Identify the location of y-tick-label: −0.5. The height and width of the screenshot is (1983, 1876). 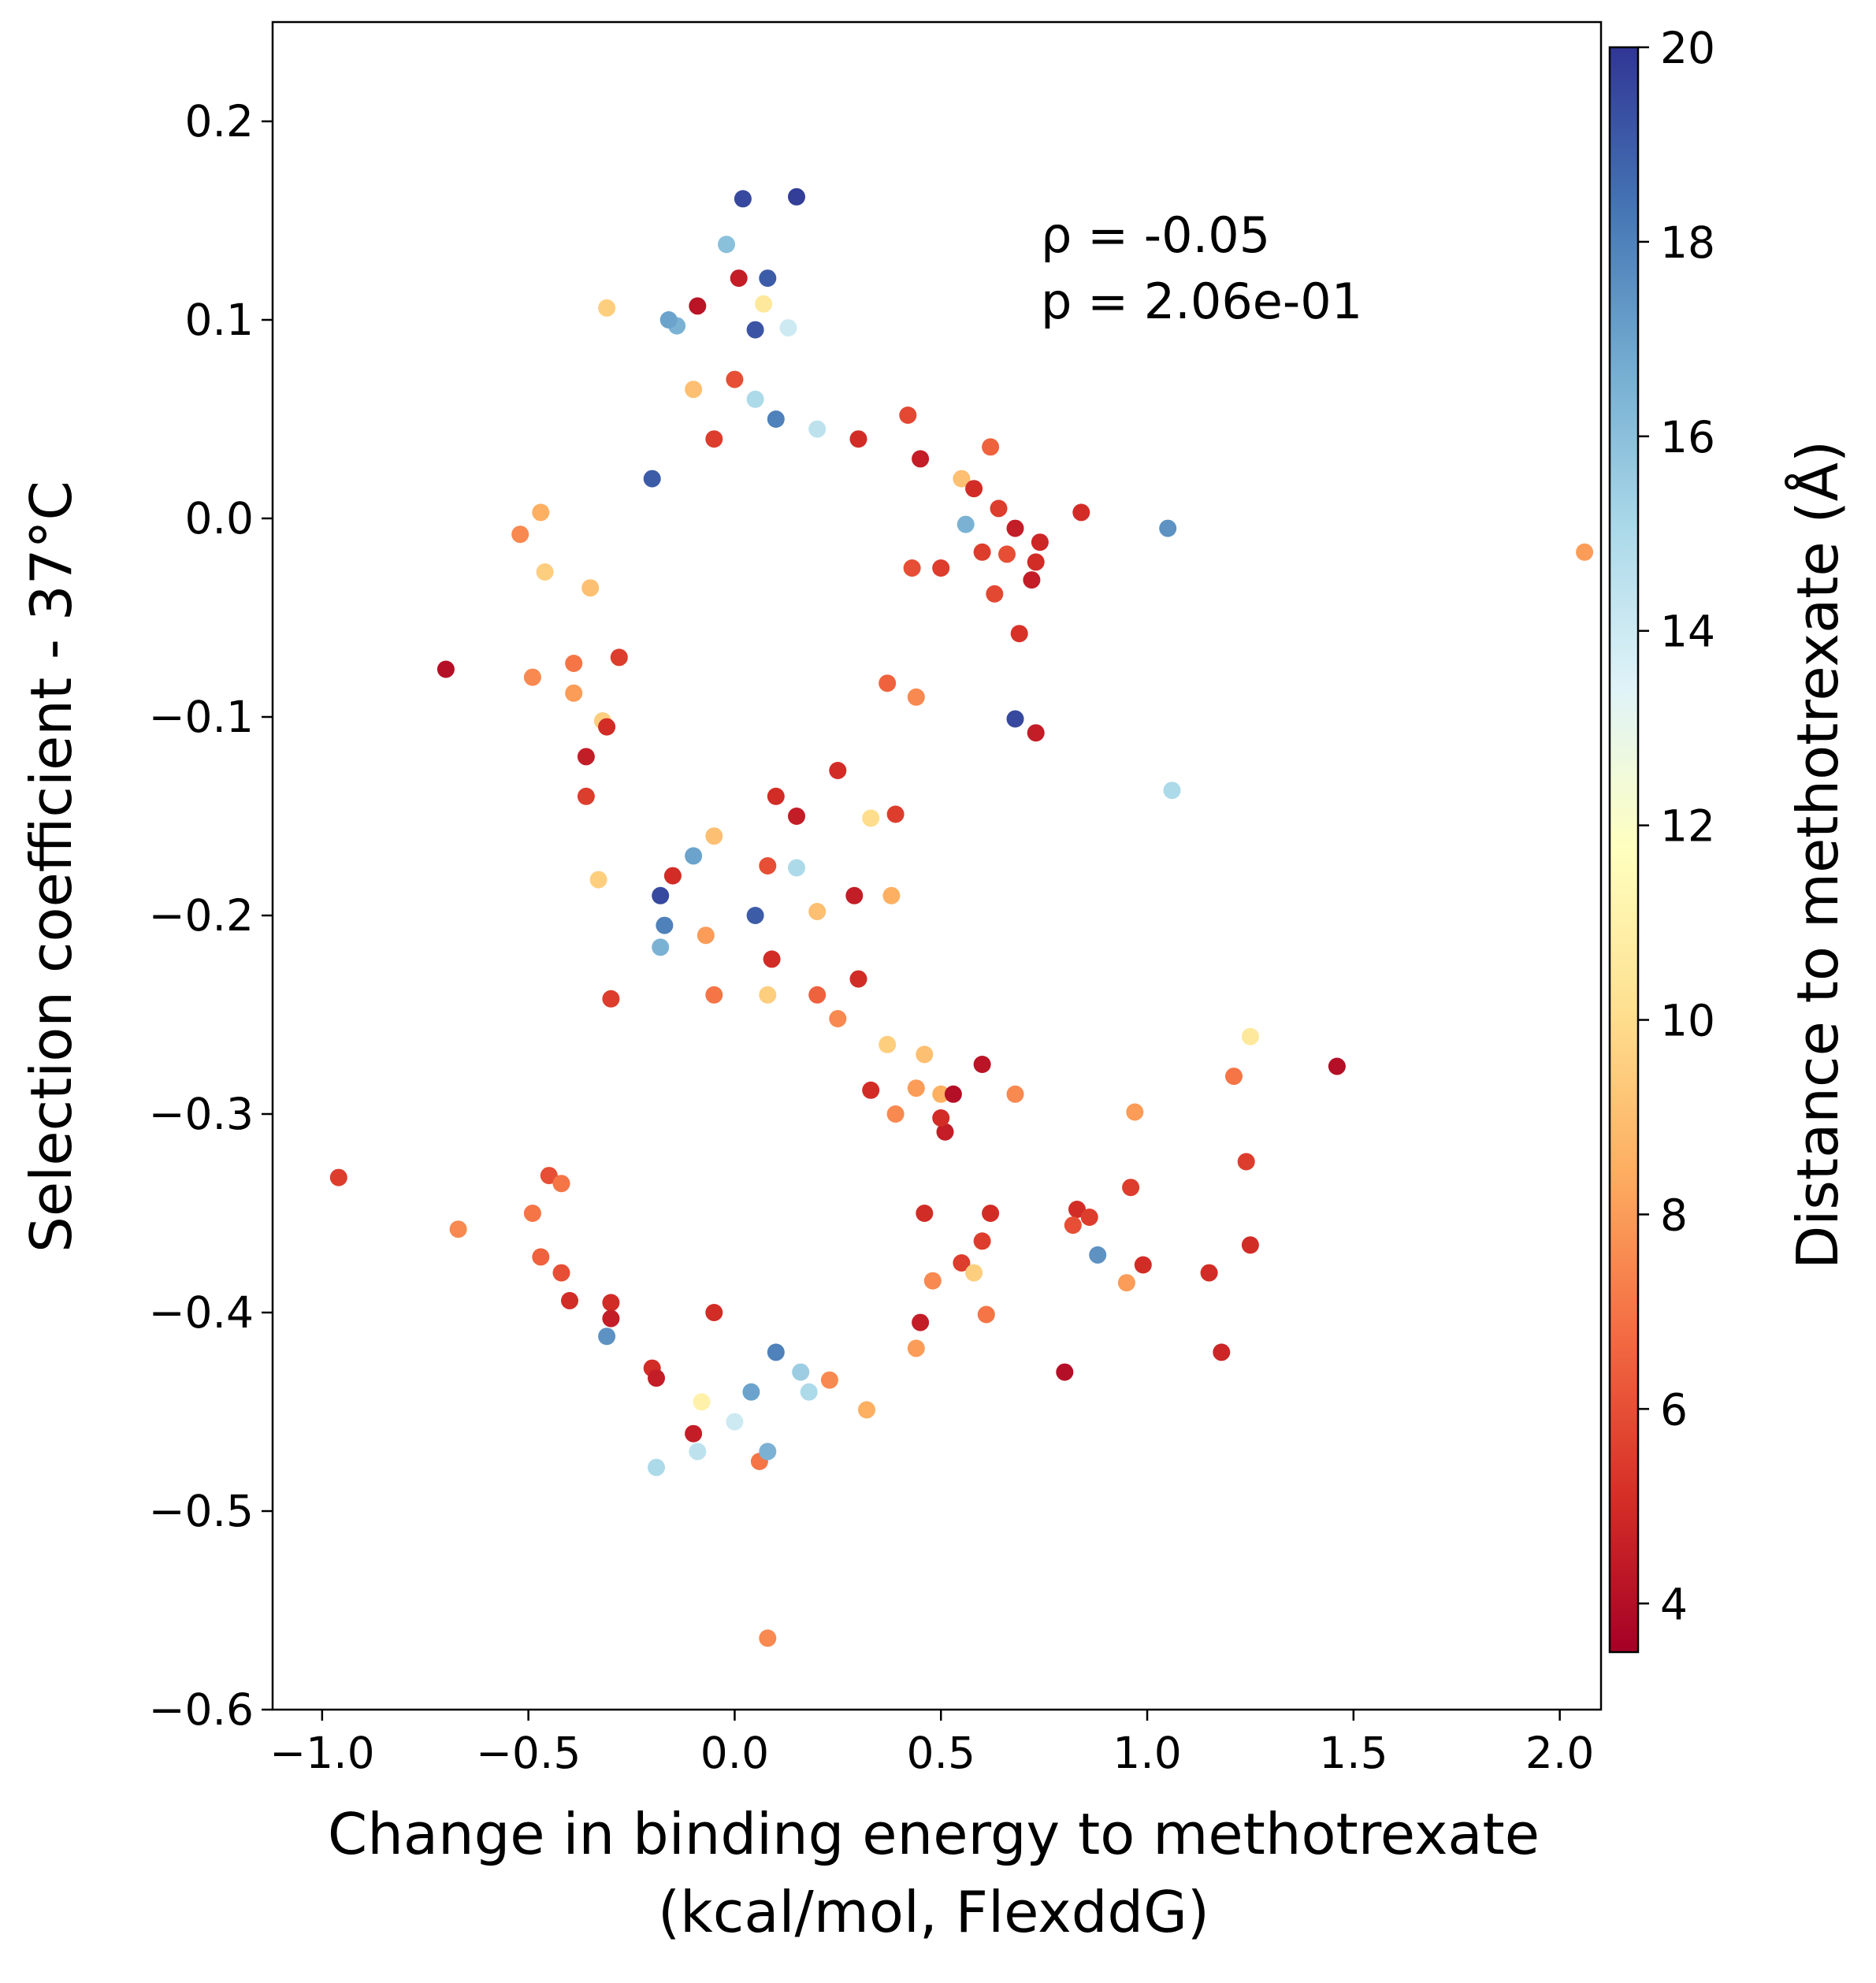
(201, 1511).